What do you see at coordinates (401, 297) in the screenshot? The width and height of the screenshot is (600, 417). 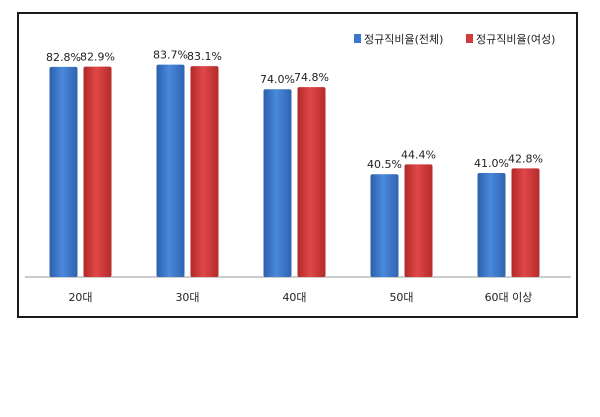 I see `category-label-3: 50대` at bounding box center [401, 297].